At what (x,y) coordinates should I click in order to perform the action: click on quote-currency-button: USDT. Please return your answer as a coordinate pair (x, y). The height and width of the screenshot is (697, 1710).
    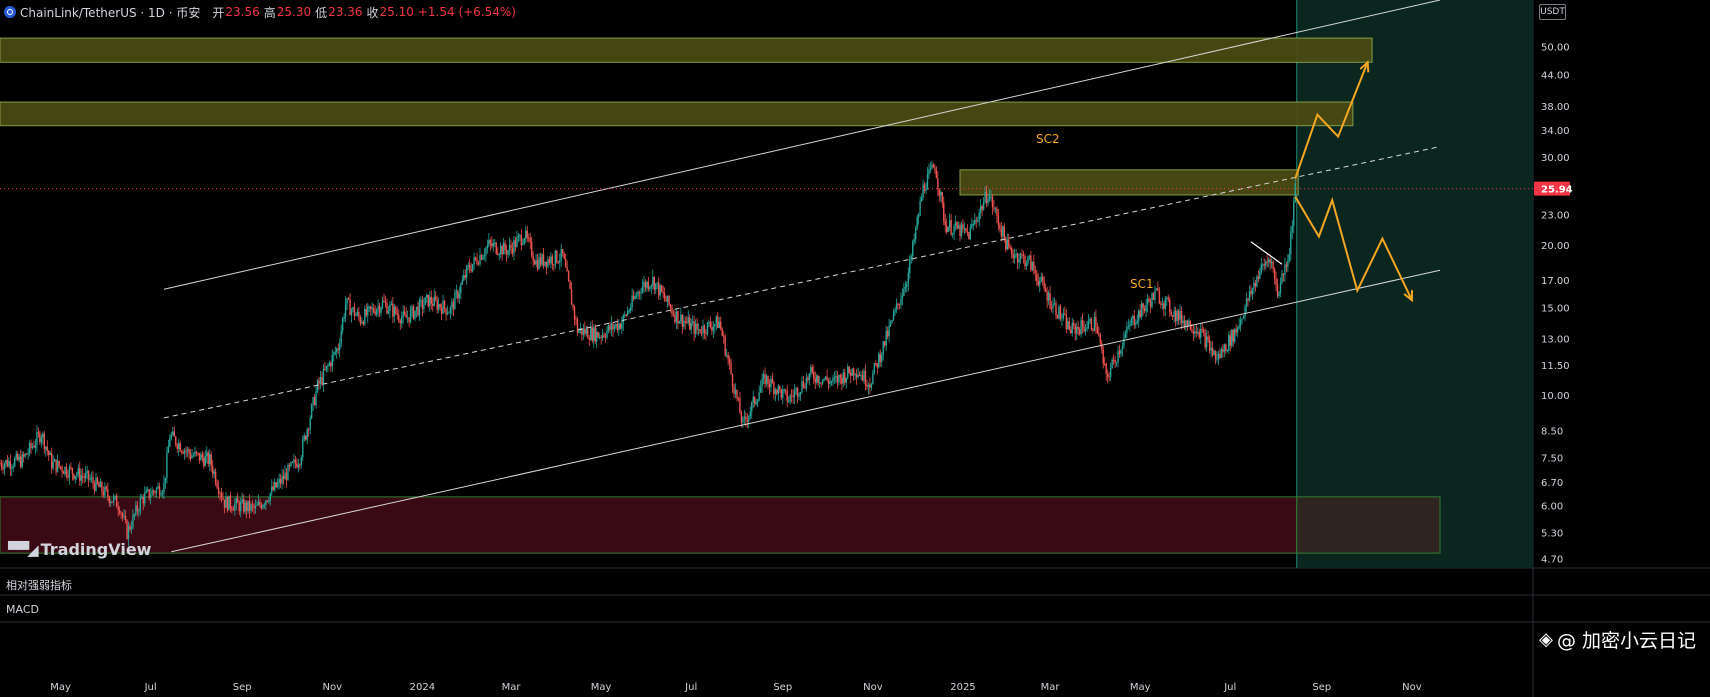
    Looking at the image, I should click on (1552, 12).